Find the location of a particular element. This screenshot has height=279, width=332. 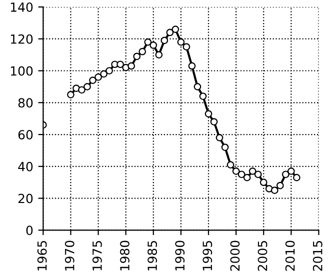

x-tick-label: 2010 is located at coordinates (290, 255).